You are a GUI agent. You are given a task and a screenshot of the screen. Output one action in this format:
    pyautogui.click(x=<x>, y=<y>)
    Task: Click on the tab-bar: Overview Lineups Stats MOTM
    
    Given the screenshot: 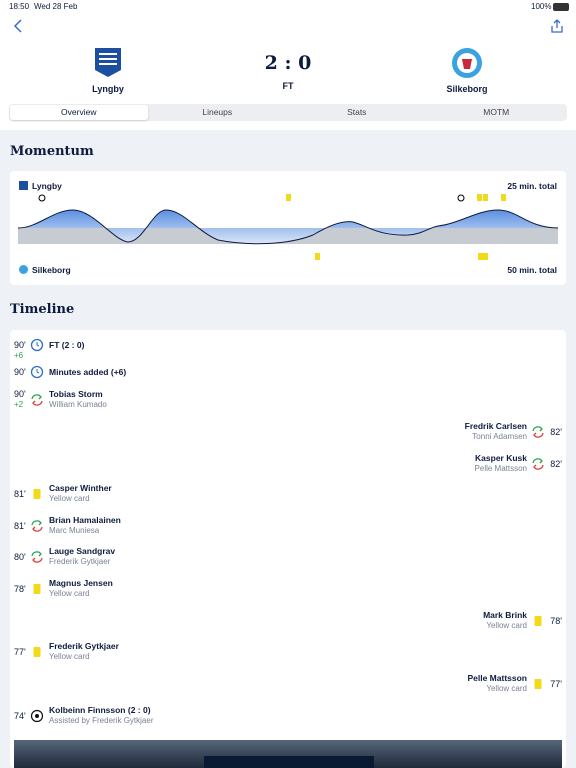 What is the action you would take?
    pyautogui.click(x=288, y=112)
    